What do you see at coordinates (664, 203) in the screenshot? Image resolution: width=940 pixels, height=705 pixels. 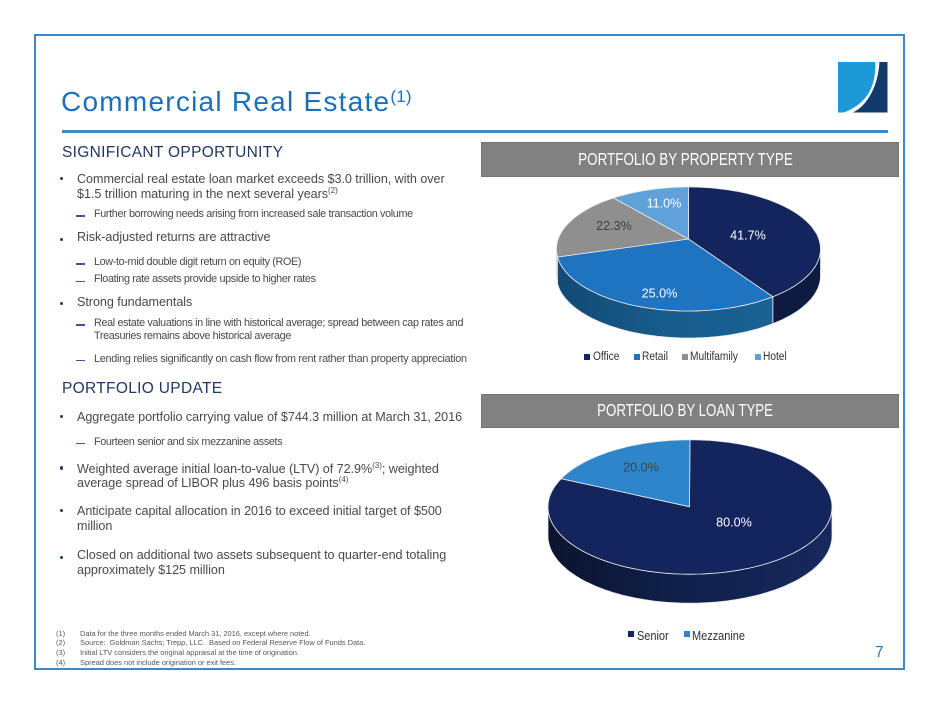 I see `svg-text: 11.0%` at bounding box center [664, 203].